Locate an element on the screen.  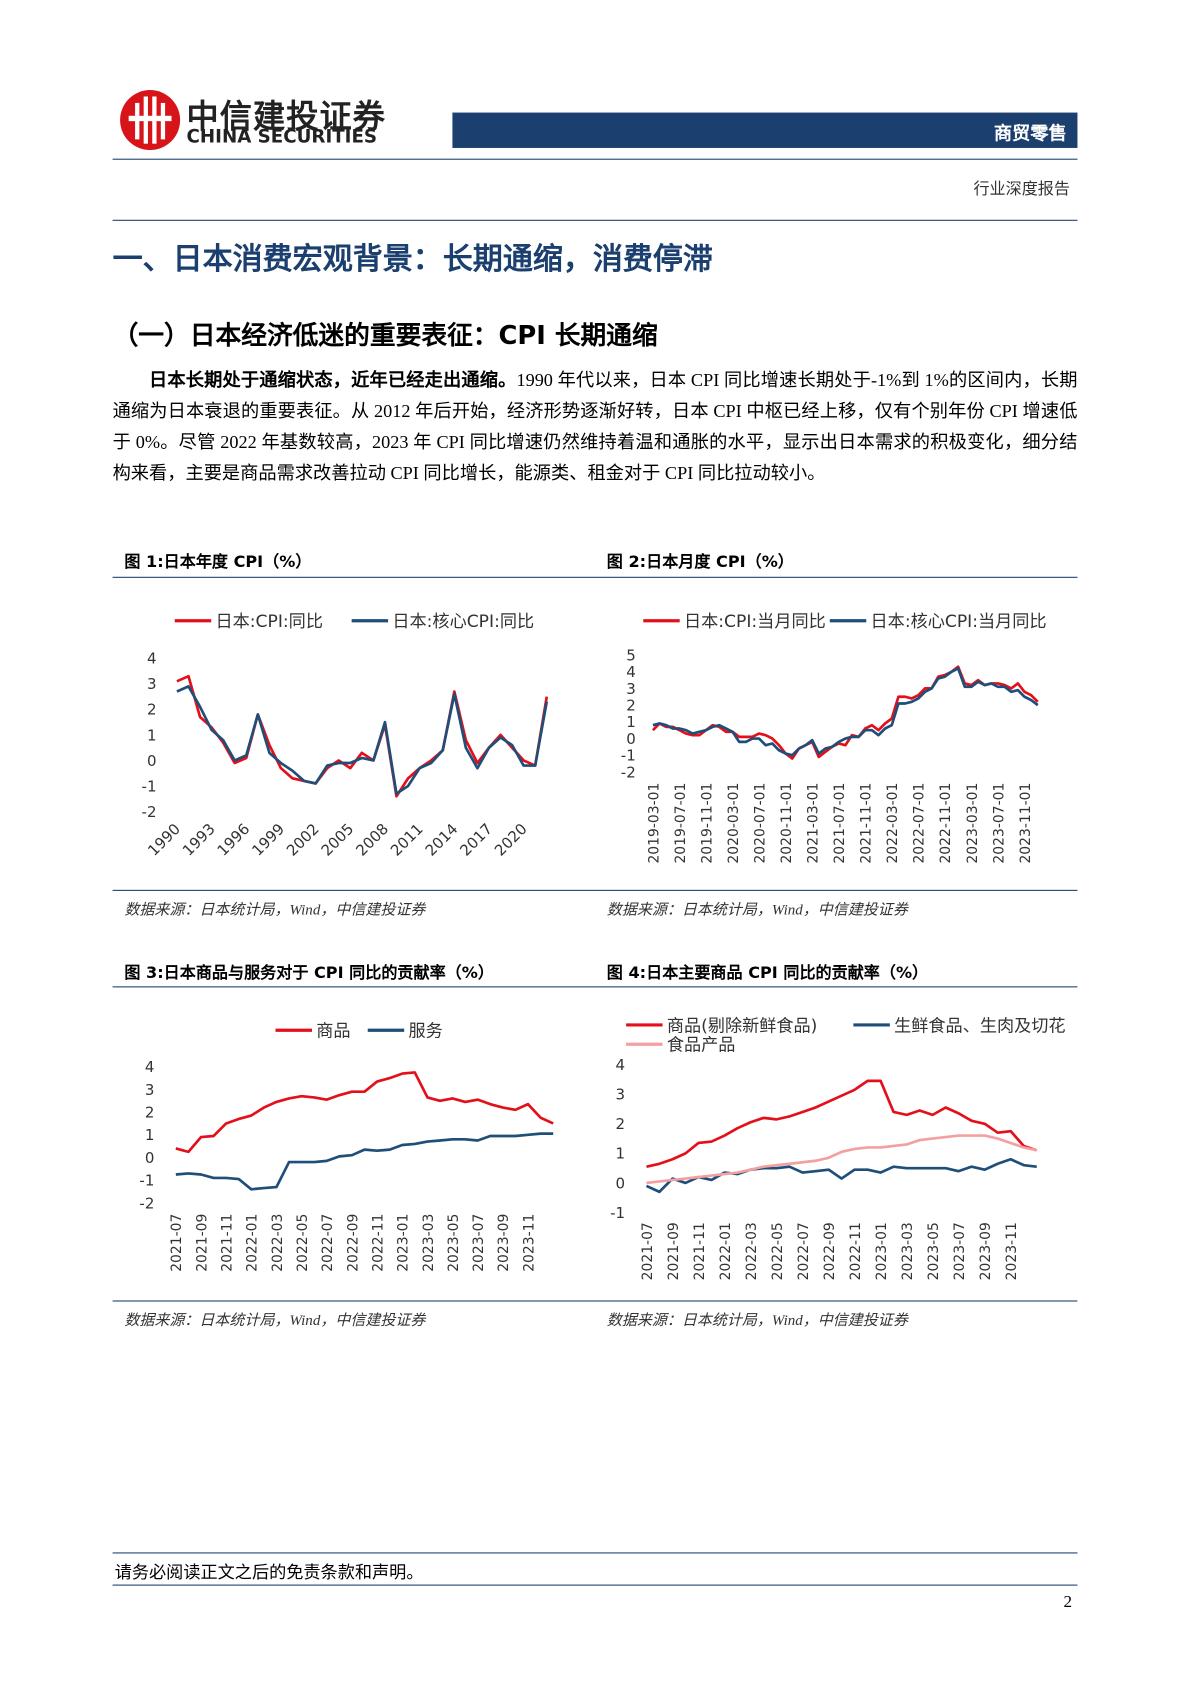
x-tick-label: 2021-11-01 is located at coordinates (867, 823).